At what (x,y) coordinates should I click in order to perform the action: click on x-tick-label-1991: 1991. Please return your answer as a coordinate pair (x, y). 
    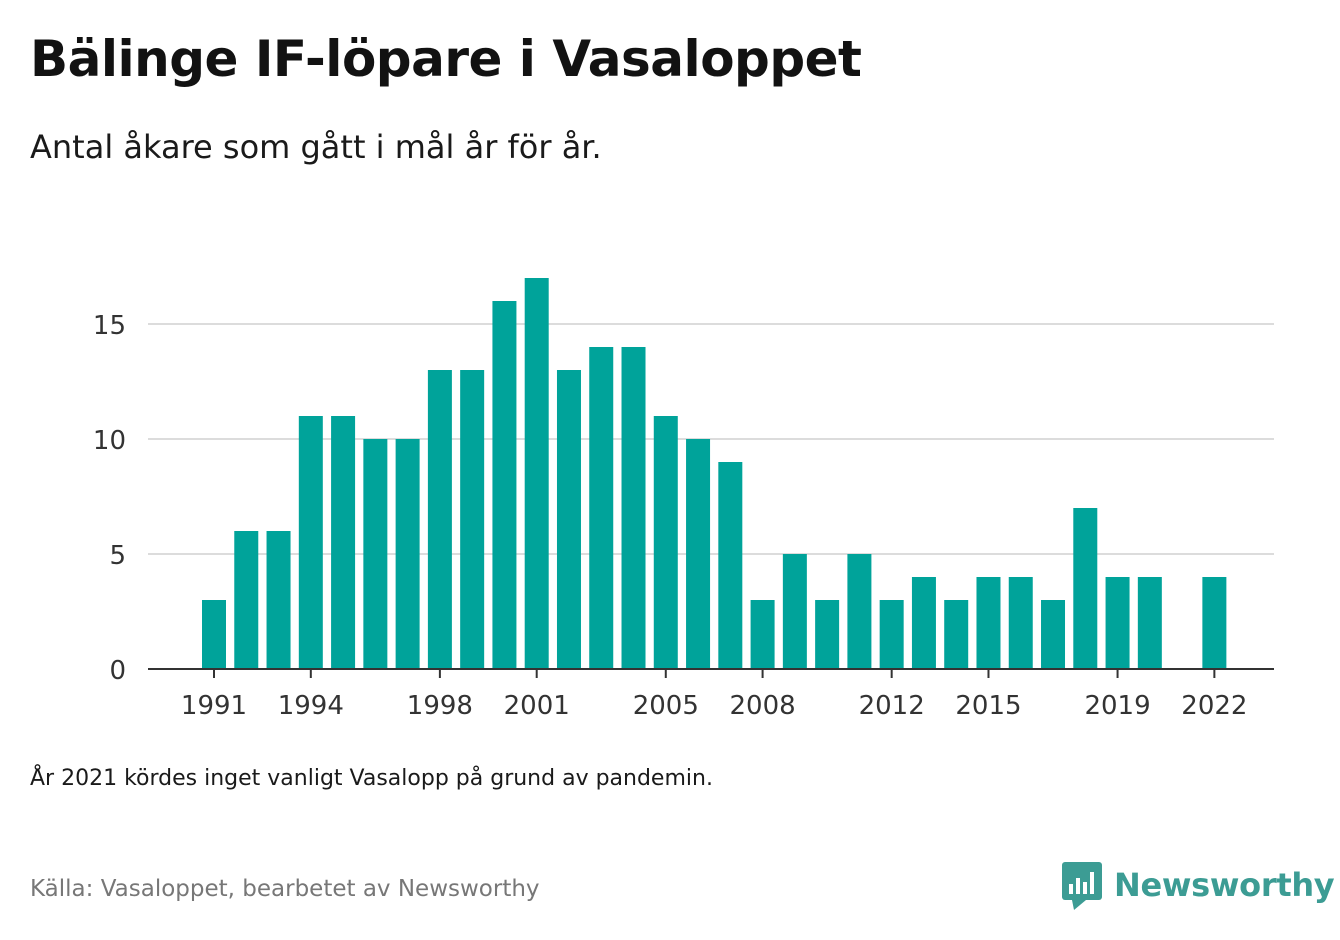
    Looking at the image, I should click on (214, 706).